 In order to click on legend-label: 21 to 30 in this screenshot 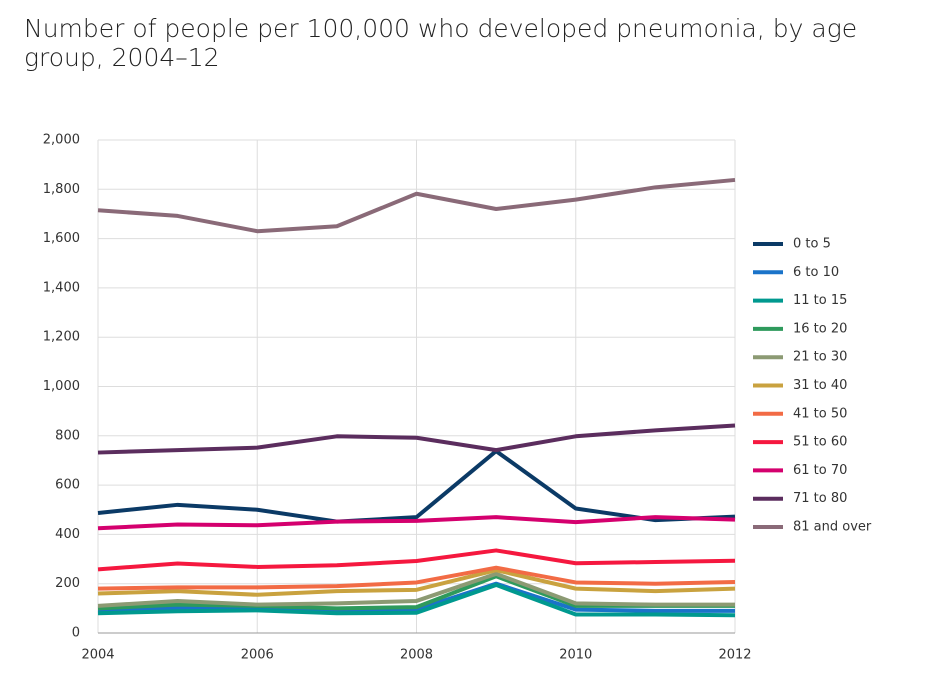, I will do `click(820, 357)`.